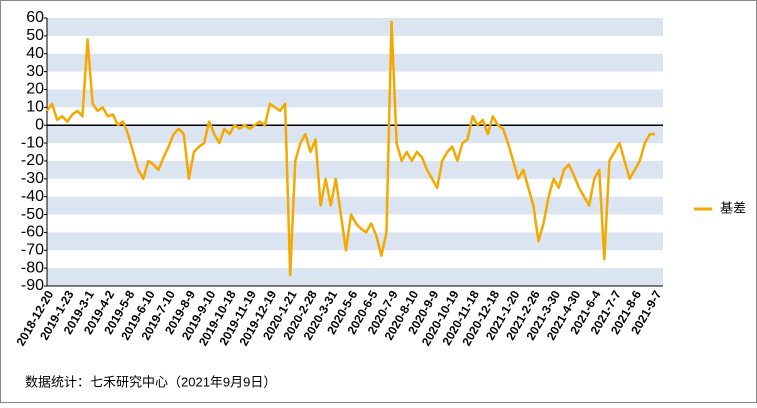  I want to click on y-tick-label: -10, so click(32, 142).